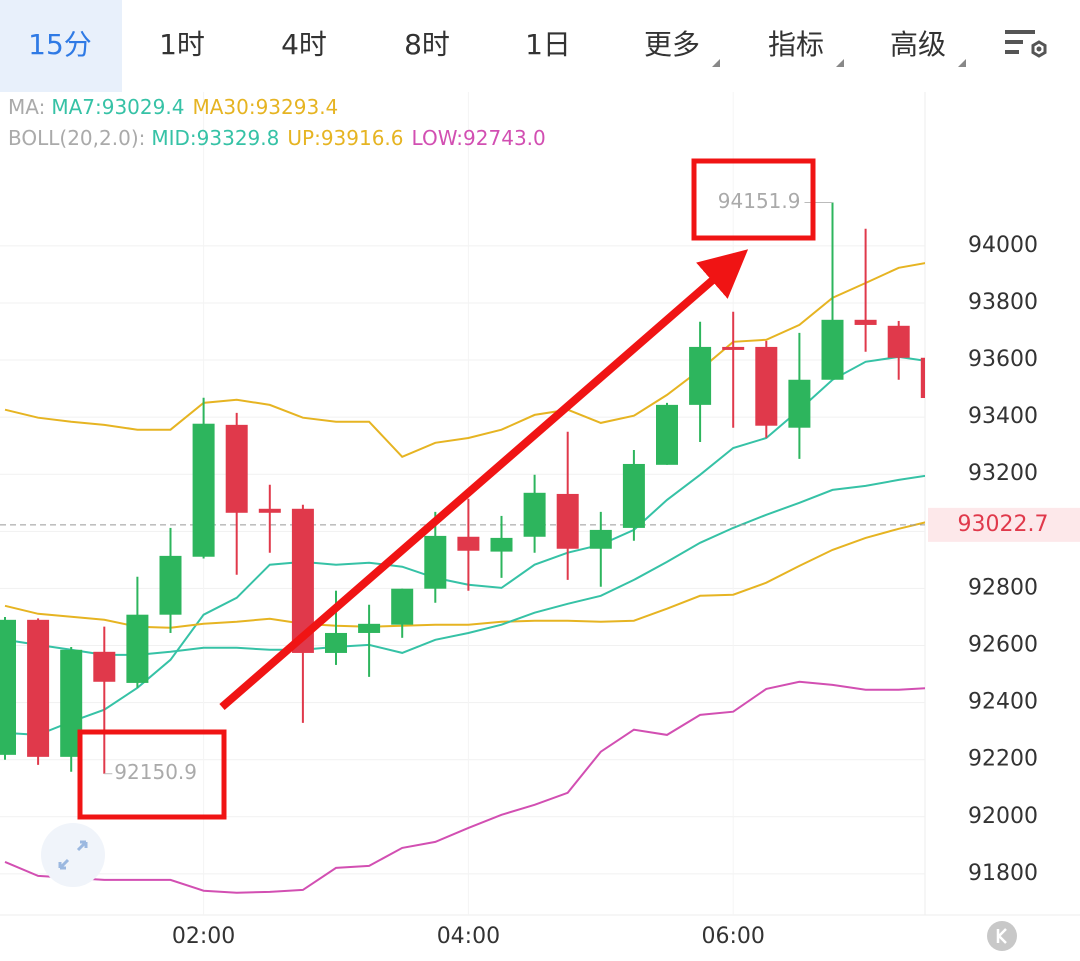 This screenshot has height=961, width=1080. I want to click on y-tick-label: 93200, so click(1003, 473).